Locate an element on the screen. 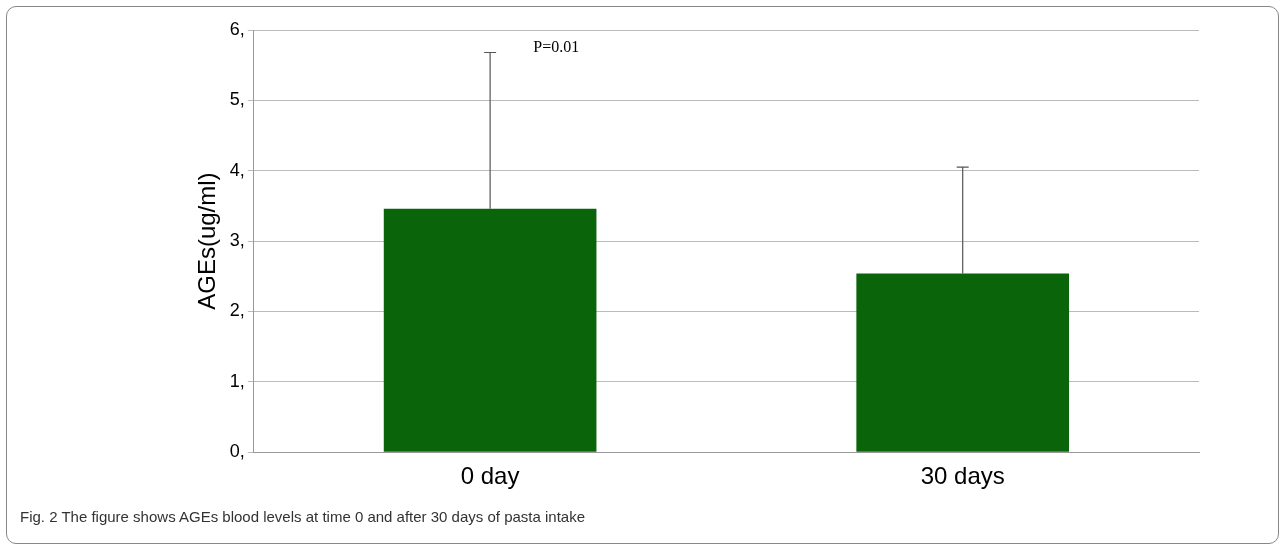  annotation: P=0.01 is located at coordinates (556, 47).